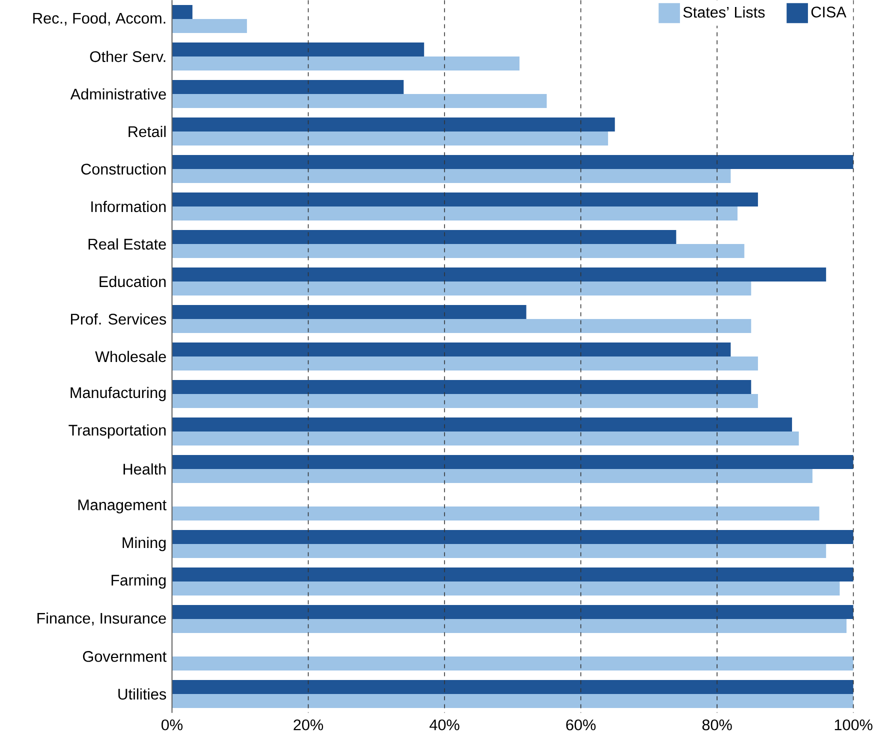 The image size is (881, 735). Describe the element at coordinates (130, 356) in the screenshot. I see `y-tick-label: Wholesale` at that location.